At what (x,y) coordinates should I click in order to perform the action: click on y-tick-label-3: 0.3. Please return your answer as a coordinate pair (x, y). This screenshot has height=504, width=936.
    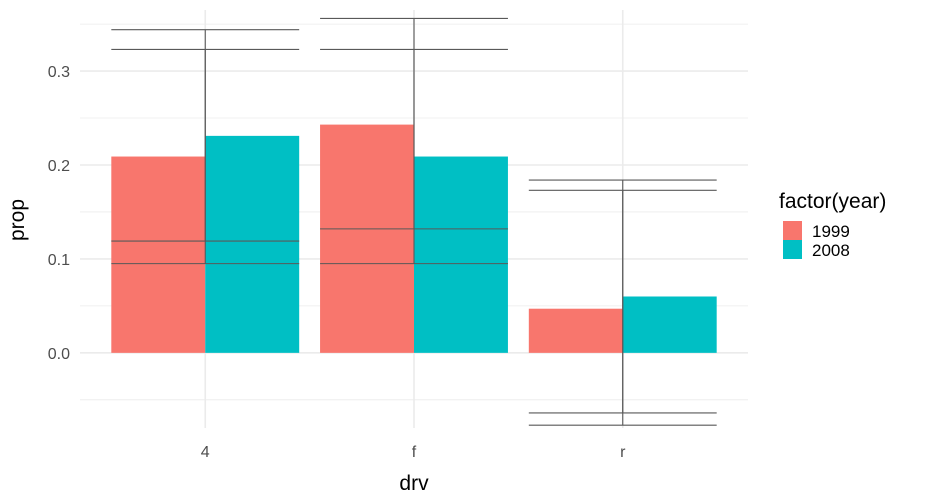
    Looking at the image, I should click on (59, 72).